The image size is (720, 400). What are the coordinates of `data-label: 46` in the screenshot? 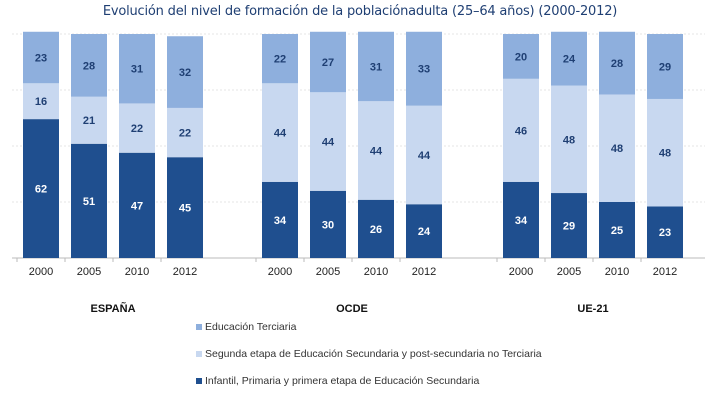 It's located at (521, 131).